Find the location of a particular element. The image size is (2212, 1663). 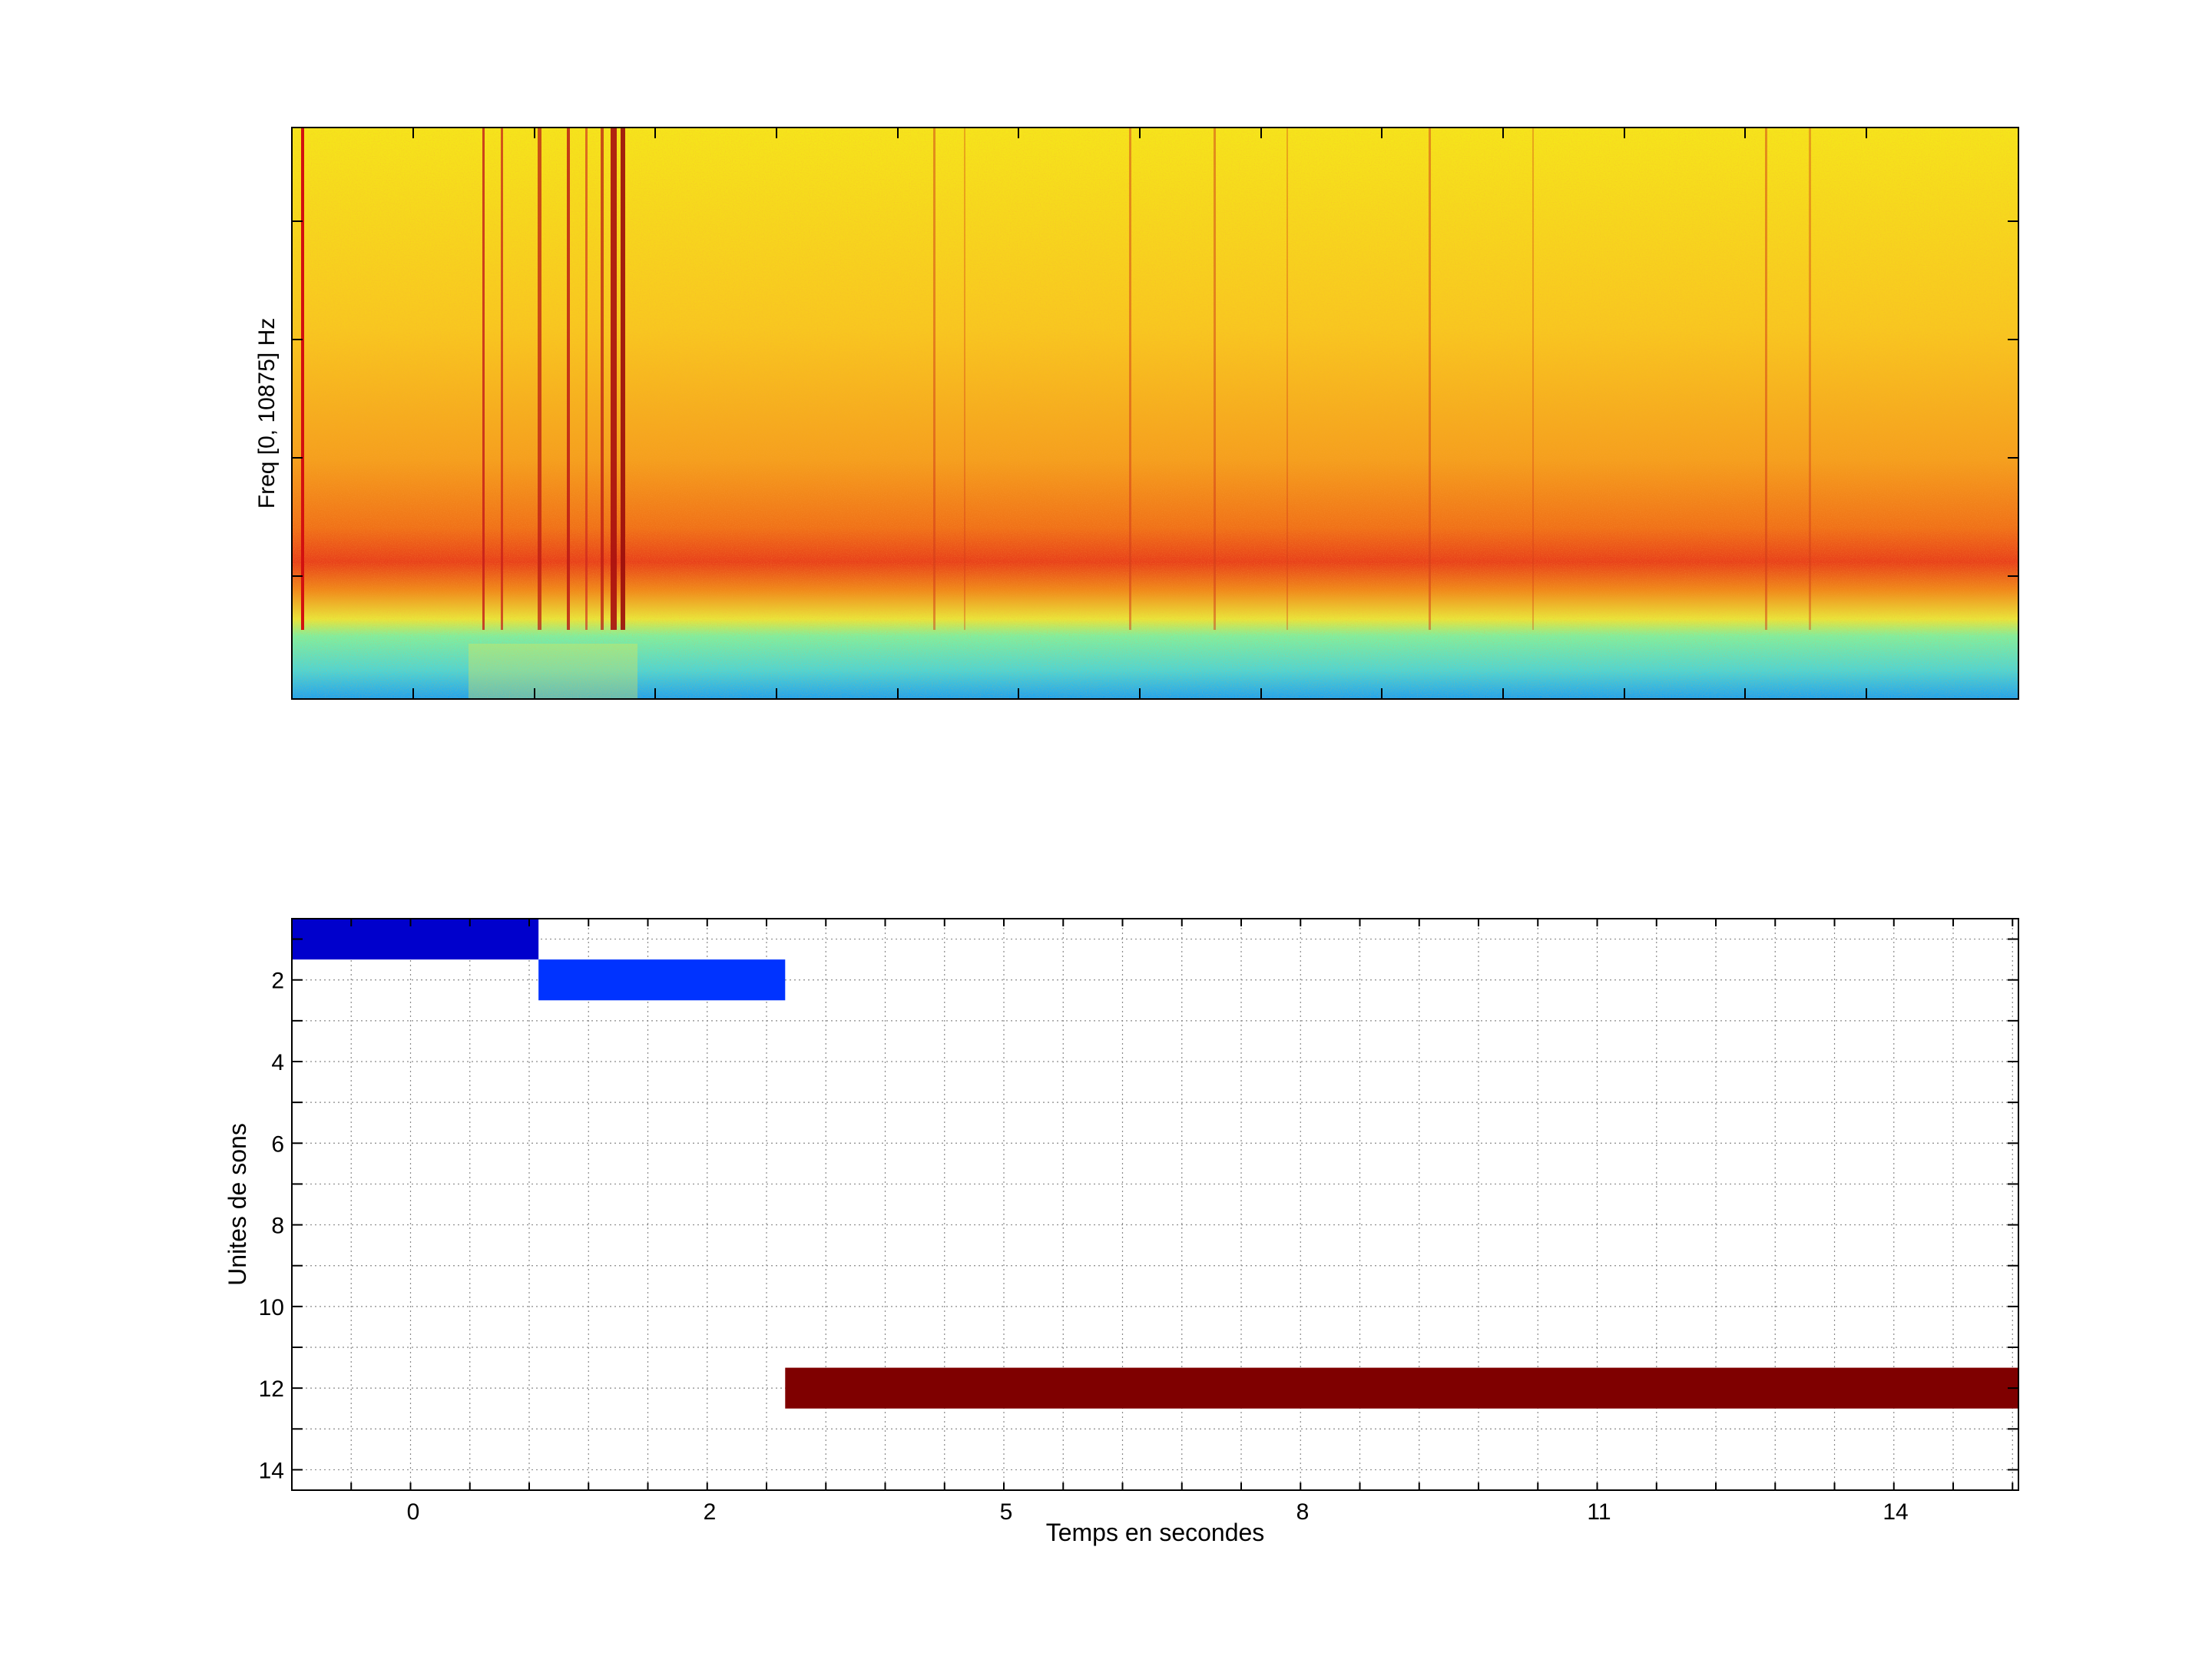

units-ytick-label: 4 is located at coordinates (278, 1062).